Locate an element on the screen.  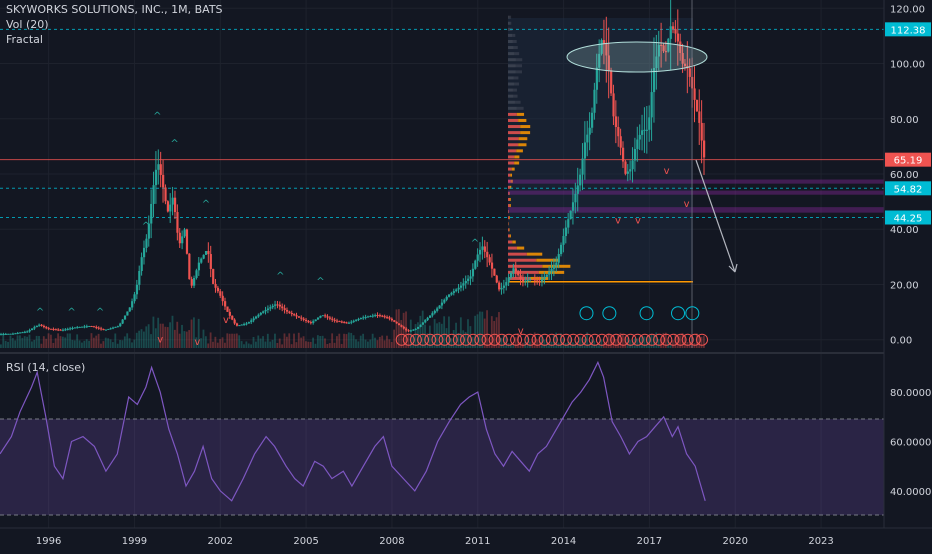
symbol-title: SKYWORKS SOLUTIONS, INC., 1M, BATS is located at coordinates (114, 10).